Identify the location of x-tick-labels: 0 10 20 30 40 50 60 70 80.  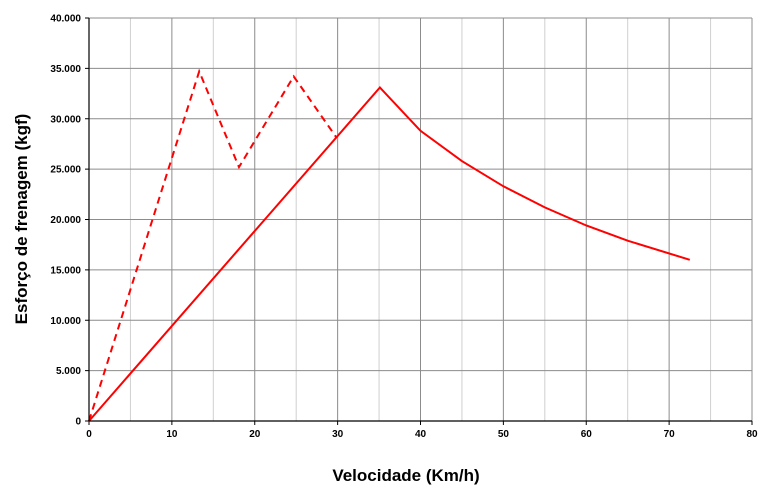
(422, 434).